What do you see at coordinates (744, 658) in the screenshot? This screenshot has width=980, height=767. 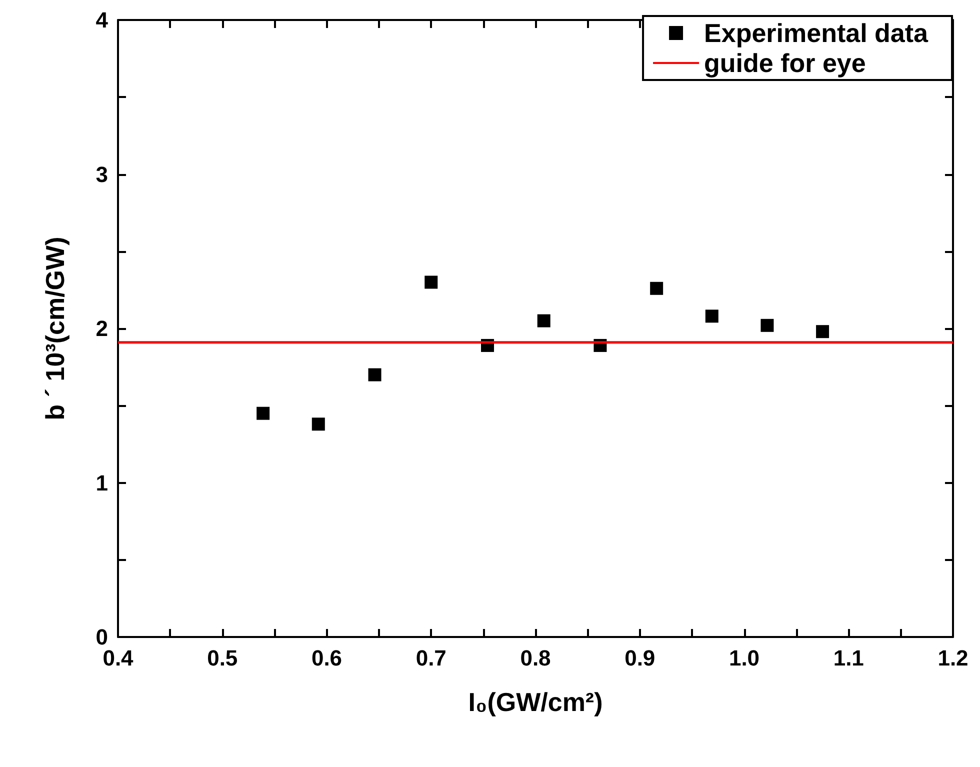 I see `x-tick-label: 1.0` at bounding box center [744, 658].